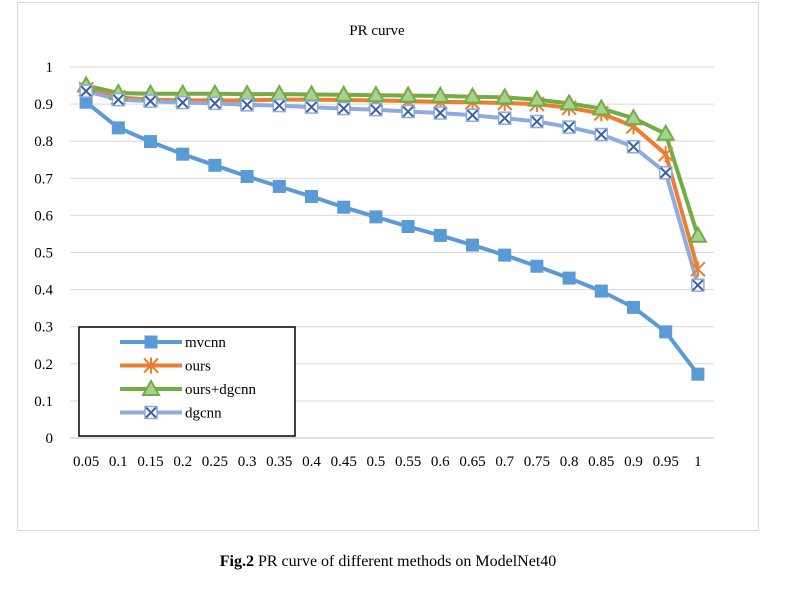 This screenshot has height=598, width=792. Describe the element at coordinates (220, 390) in the screenshot. I see `legend-label: ours+dgcnn` at that location.